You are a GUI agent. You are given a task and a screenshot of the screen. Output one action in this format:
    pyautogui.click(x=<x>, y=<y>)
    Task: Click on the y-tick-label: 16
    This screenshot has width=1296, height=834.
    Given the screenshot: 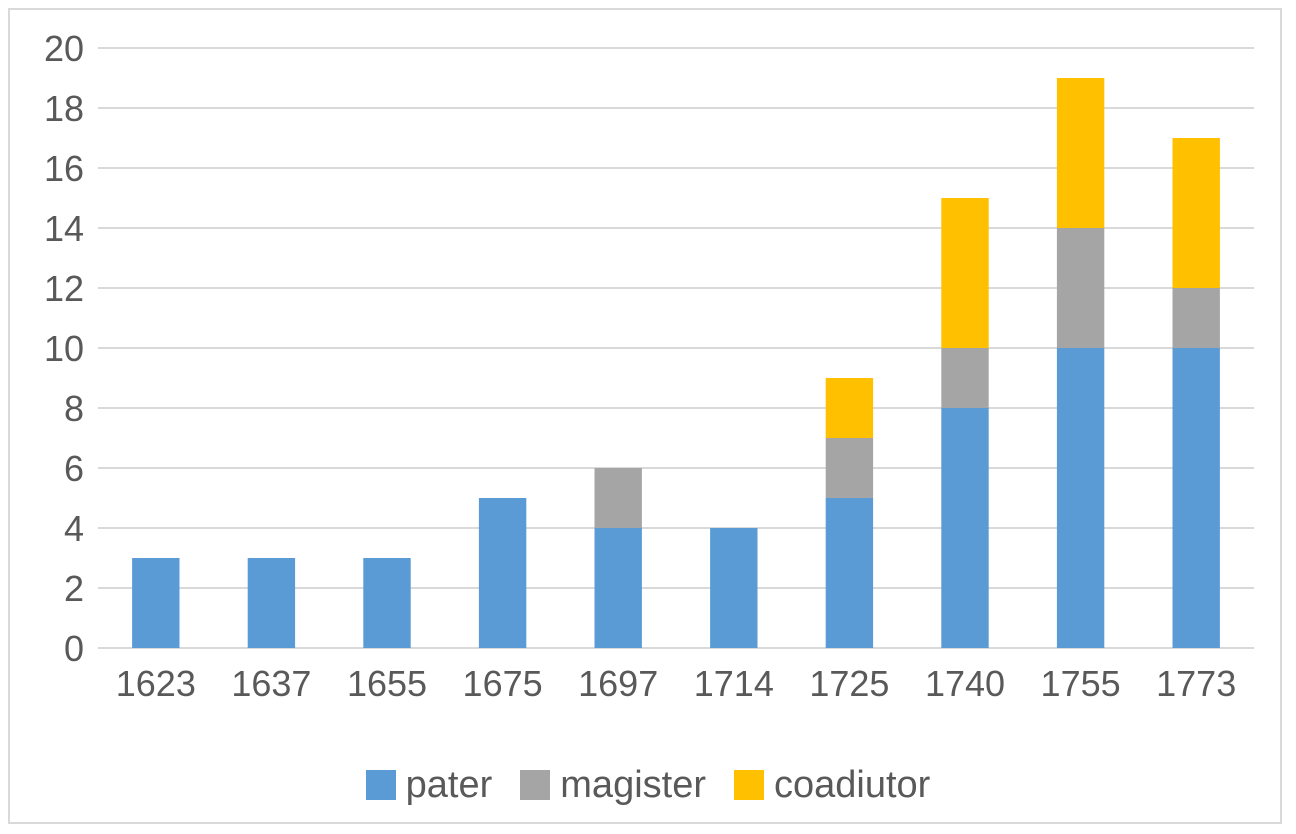 What is the action you would take?
    pyautogui.click(x=64, y=168)
    